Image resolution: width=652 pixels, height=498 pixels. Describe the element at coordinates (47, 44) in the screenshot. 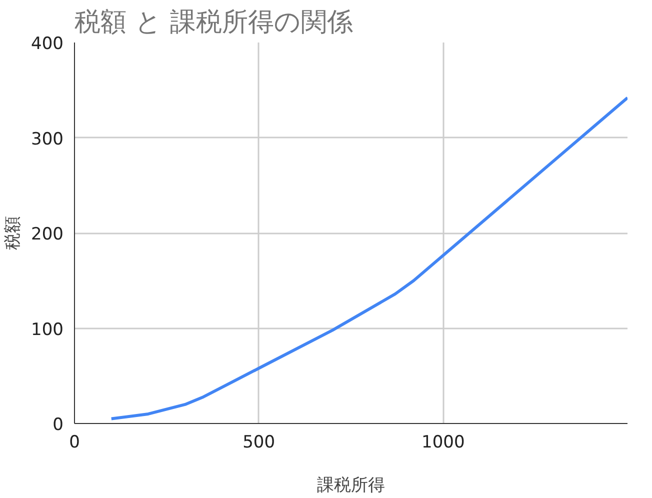

I see `y-tick-label: 400` at that location.